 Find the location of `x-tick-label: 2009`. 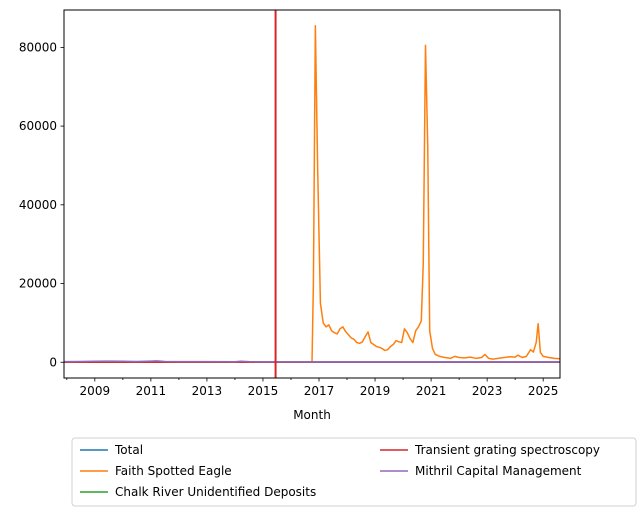

x-tick-label: 2009 is located at coordinates (95, 391).